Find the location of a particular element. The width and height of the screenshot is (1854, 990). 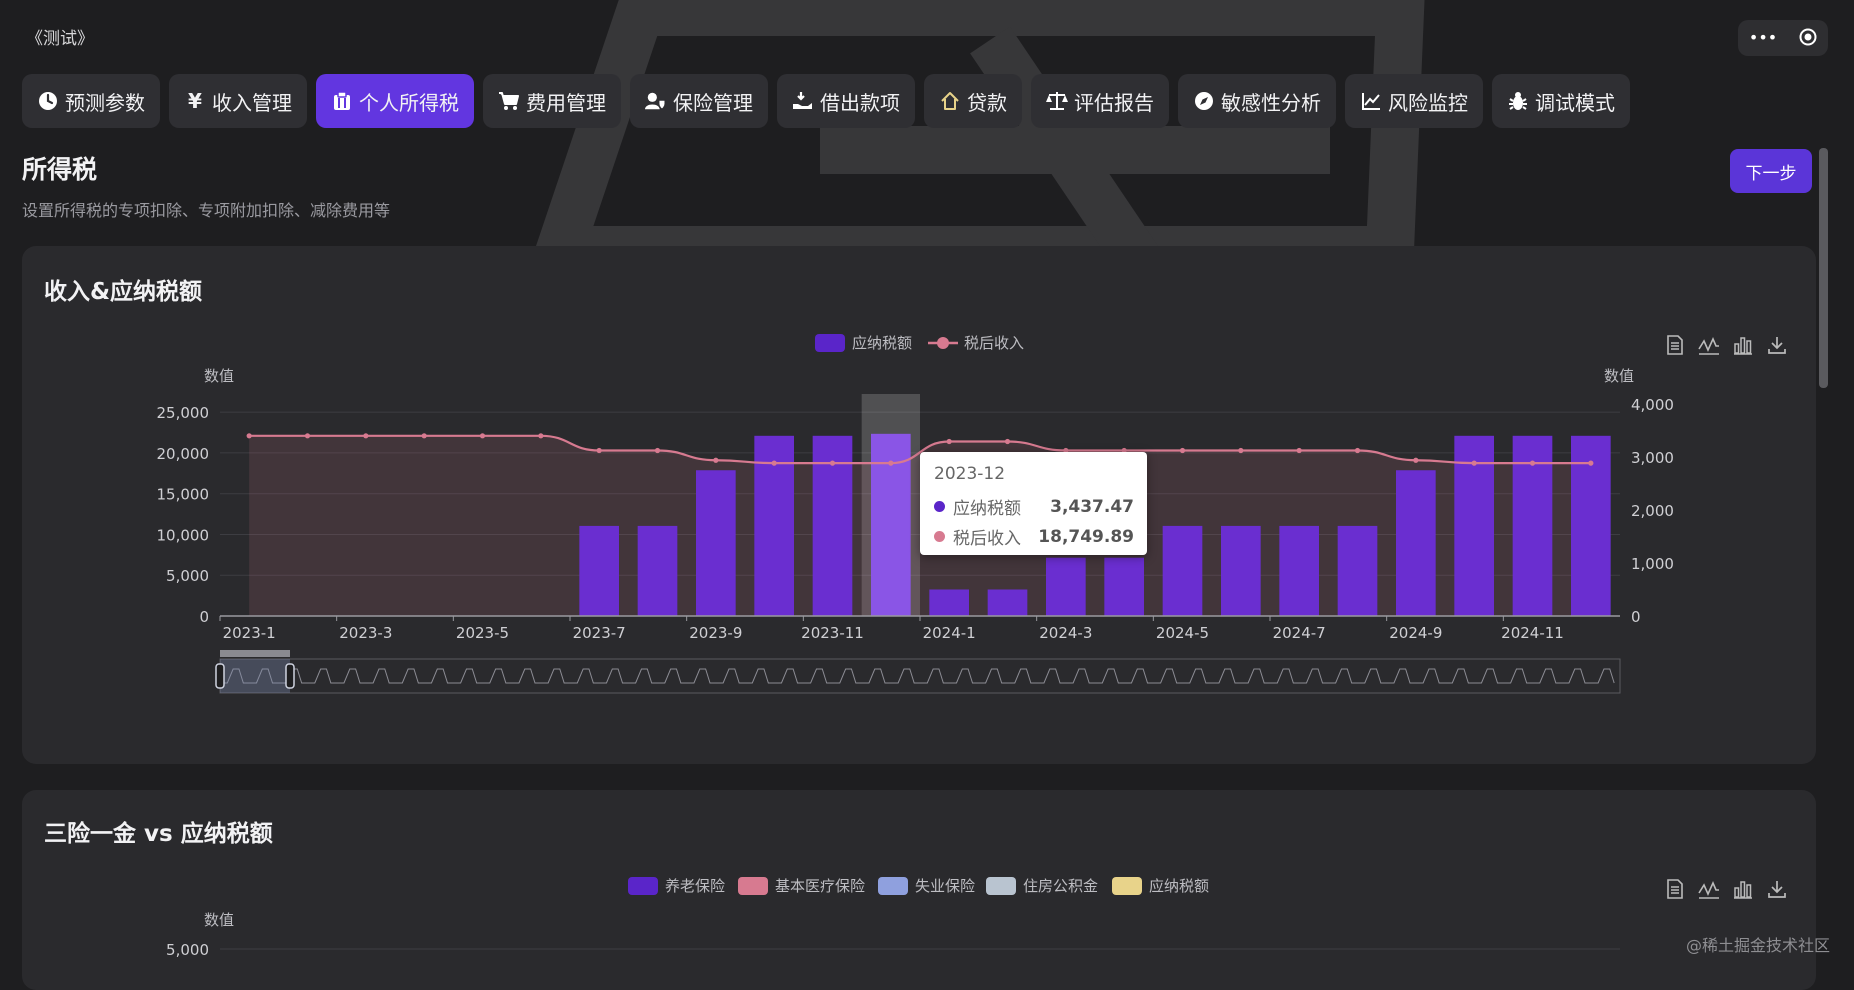

tab-11: 调试模式 is located at coordinates (1561, 101).